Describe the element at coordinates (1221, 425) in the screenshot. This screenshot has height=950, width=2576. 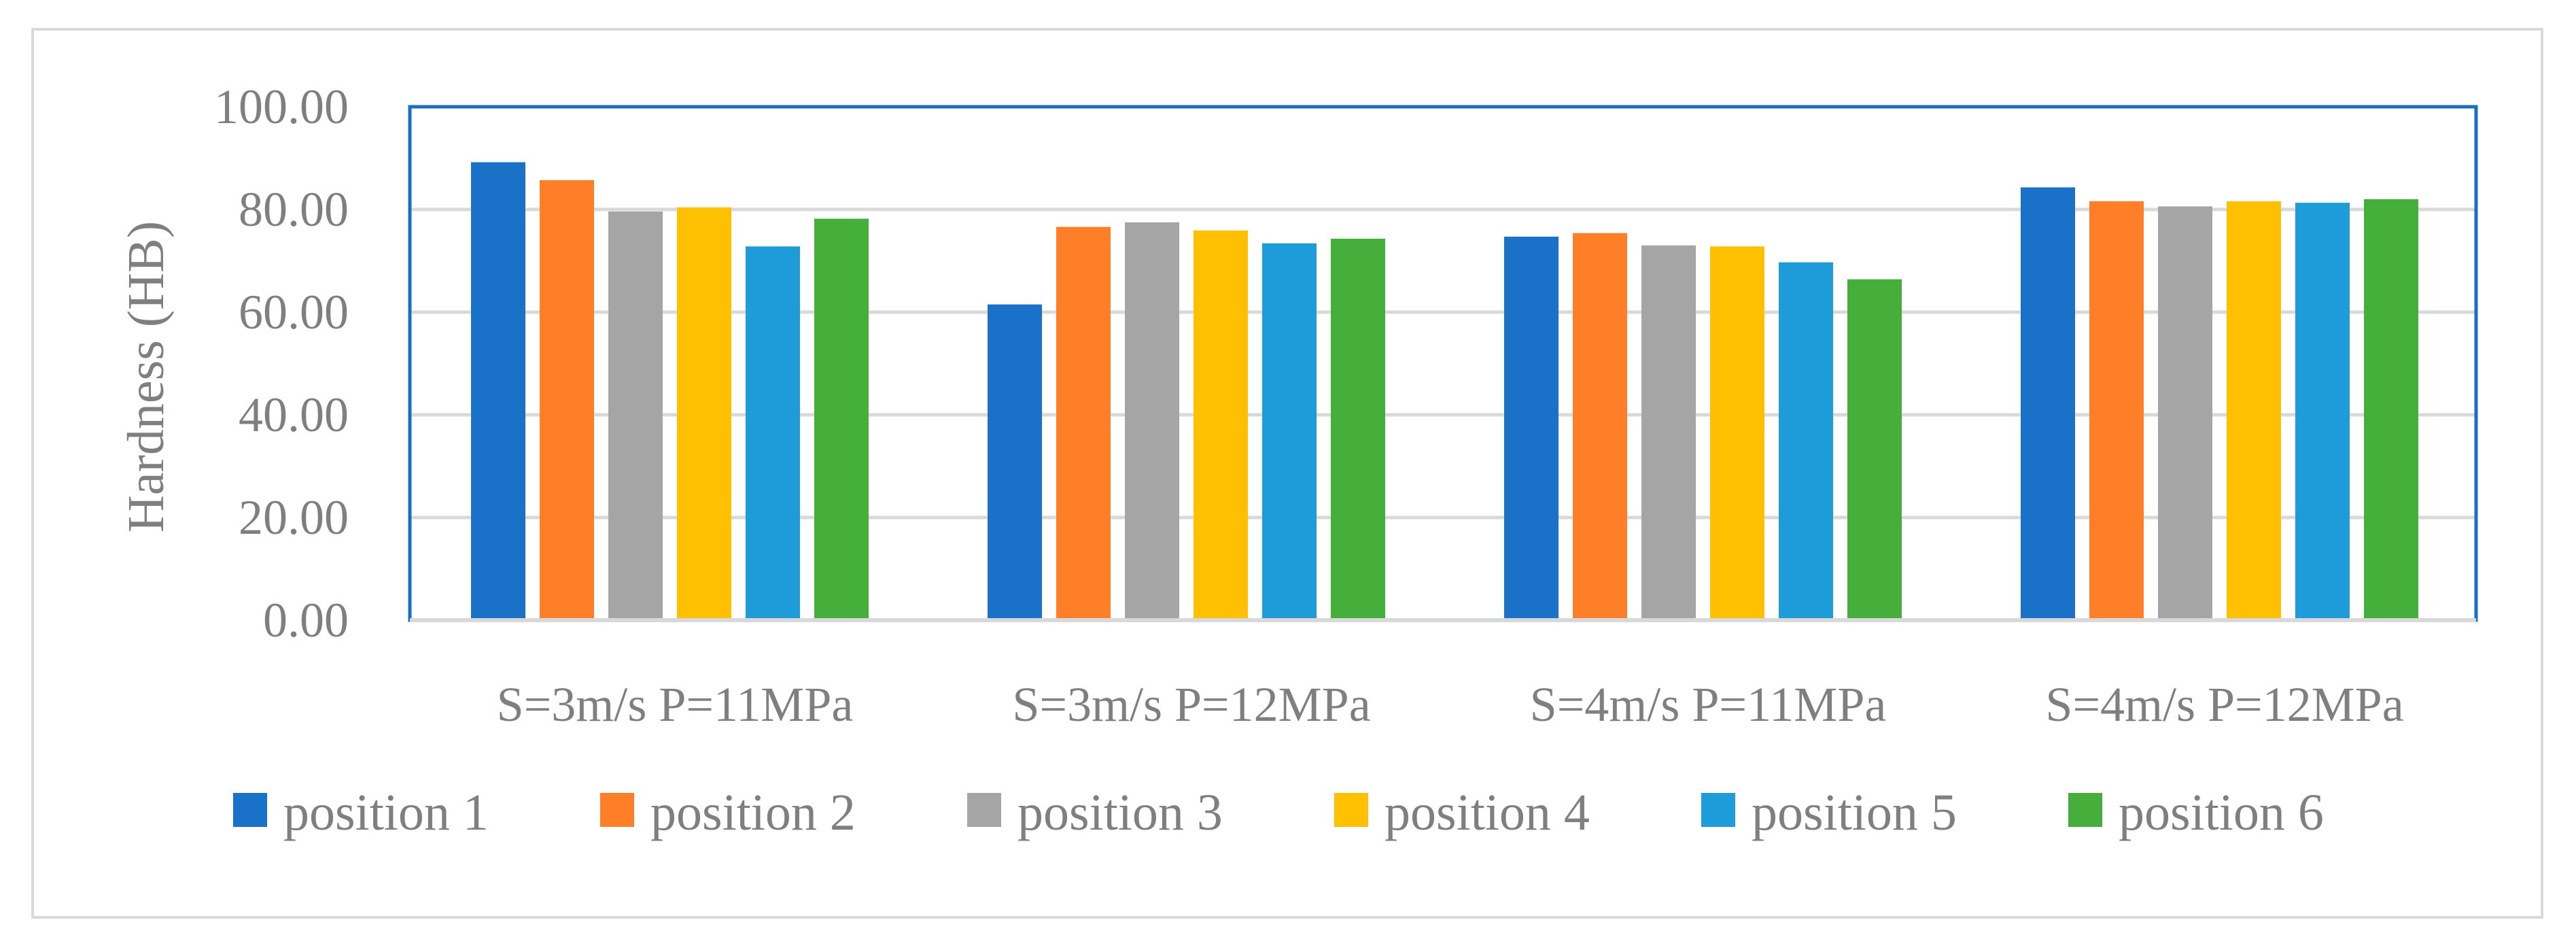
I see `bar-position-4-cat2` at that location.